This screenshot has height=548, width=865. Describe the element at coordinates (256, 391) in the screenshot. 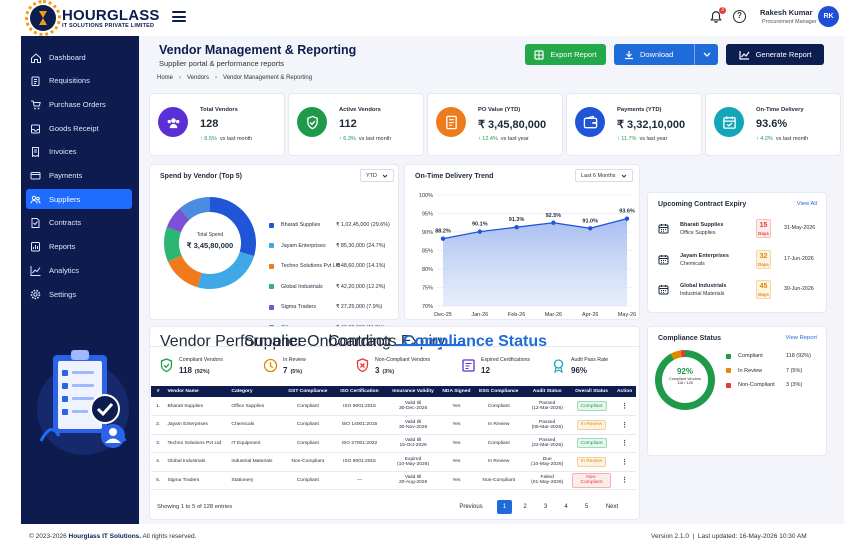

I see `column-header: Category` at that location.